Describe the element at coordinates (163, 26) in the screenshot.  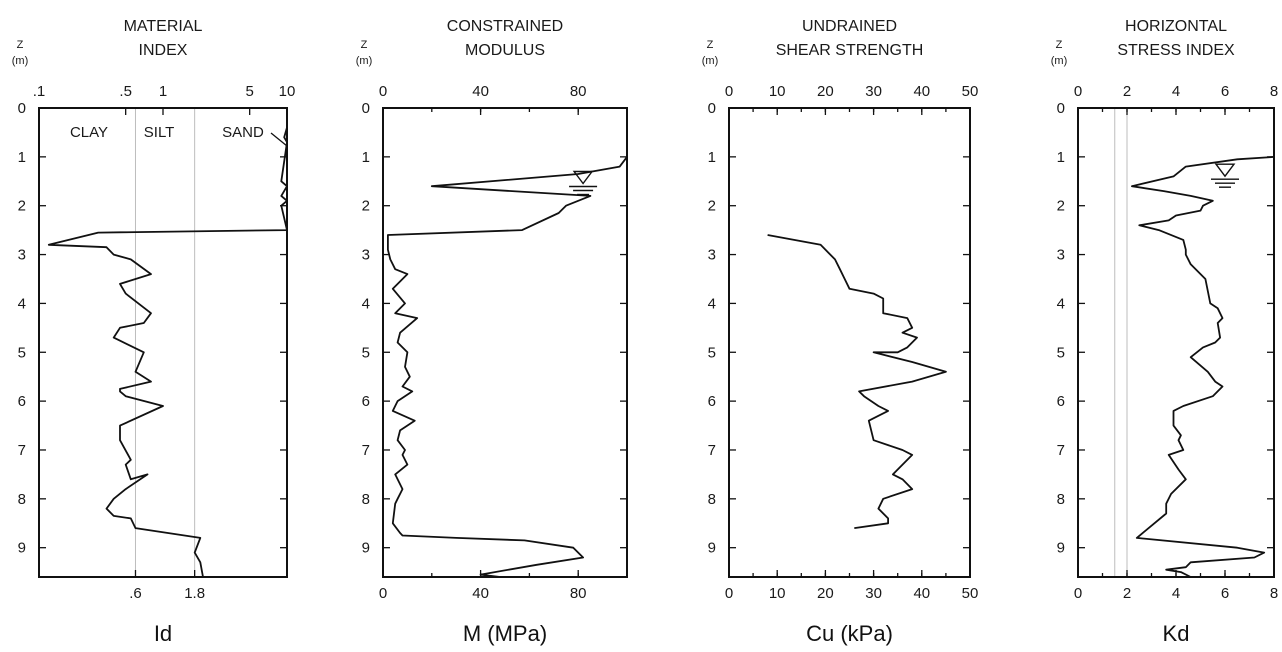
I see `chart-title-line: MATERIAL` at that location.